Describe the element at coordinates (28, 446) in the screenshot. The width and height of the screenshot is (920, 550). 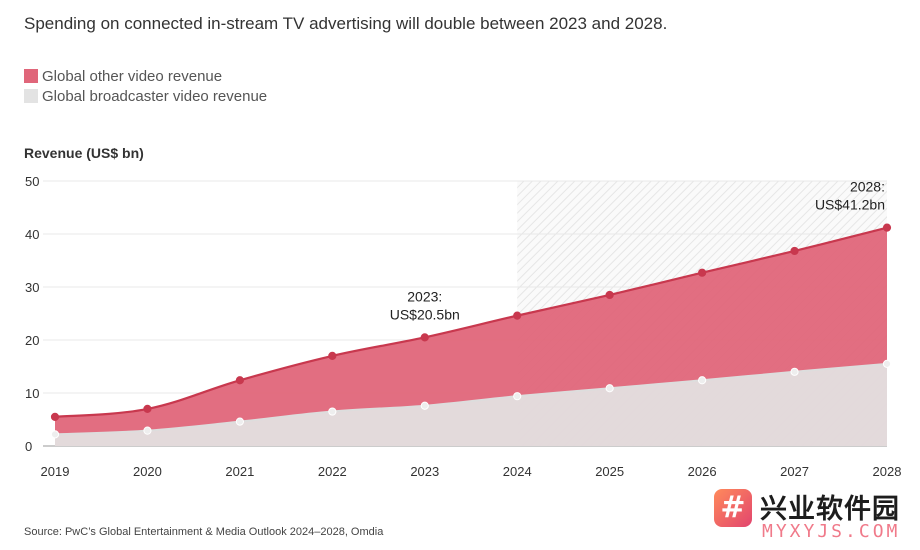
I see `y-tick-label-0: 0` at that location.